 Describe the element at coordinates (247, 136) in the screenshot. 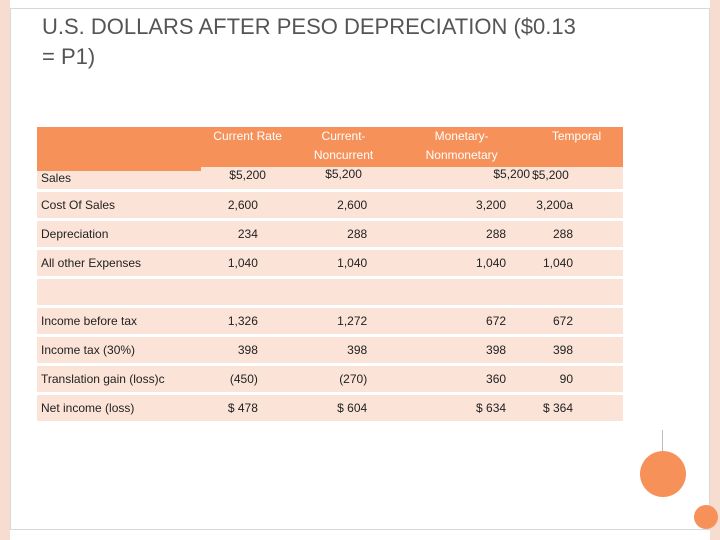

I see `col-current-rate-label: Current Rate` at that location.